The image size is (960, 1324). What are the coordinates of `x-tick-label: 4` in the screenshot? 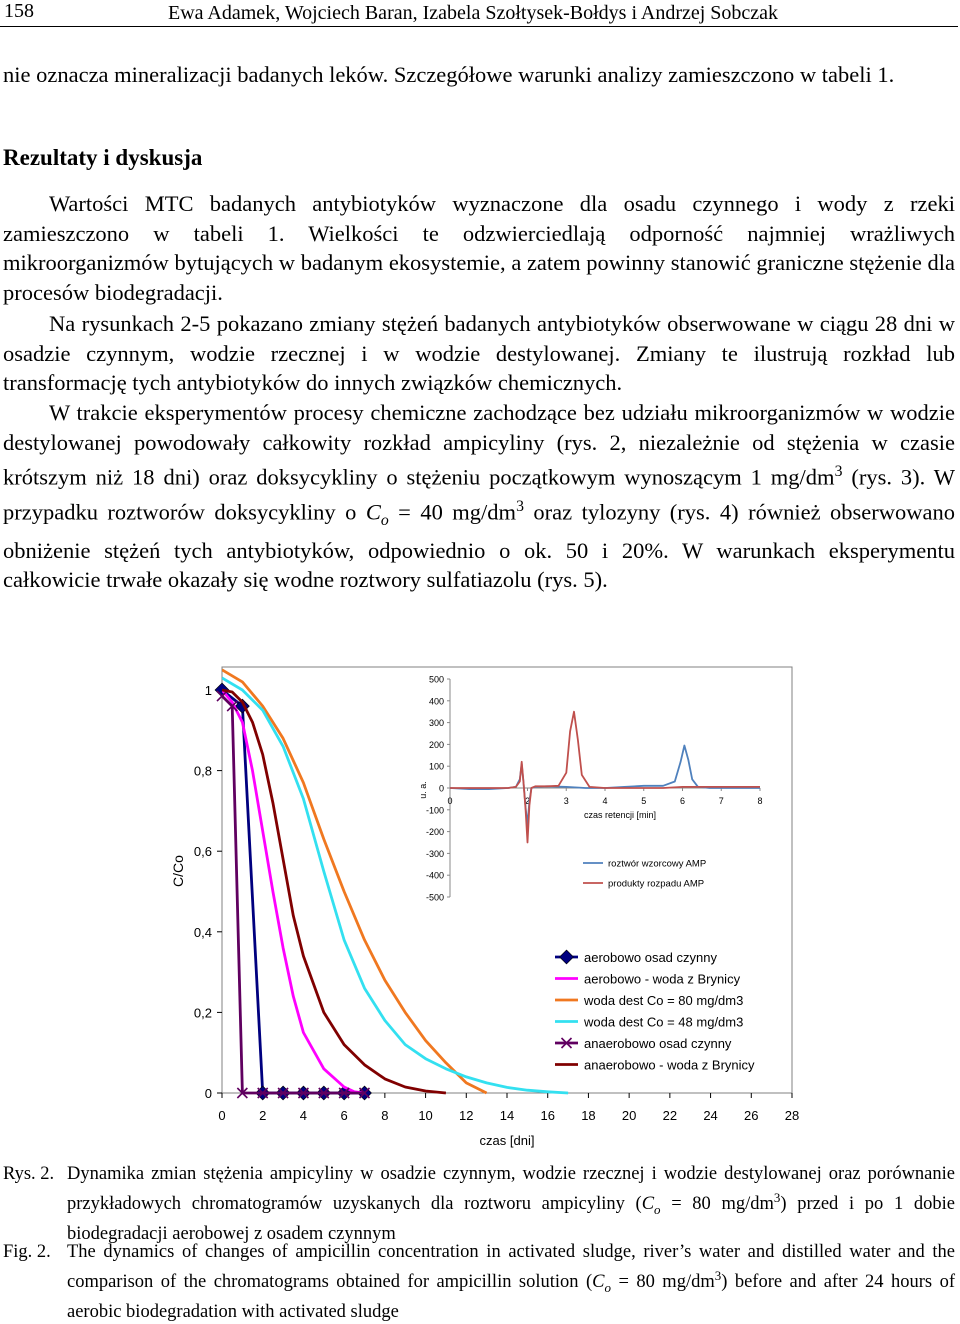 It's located at (303, 1115).